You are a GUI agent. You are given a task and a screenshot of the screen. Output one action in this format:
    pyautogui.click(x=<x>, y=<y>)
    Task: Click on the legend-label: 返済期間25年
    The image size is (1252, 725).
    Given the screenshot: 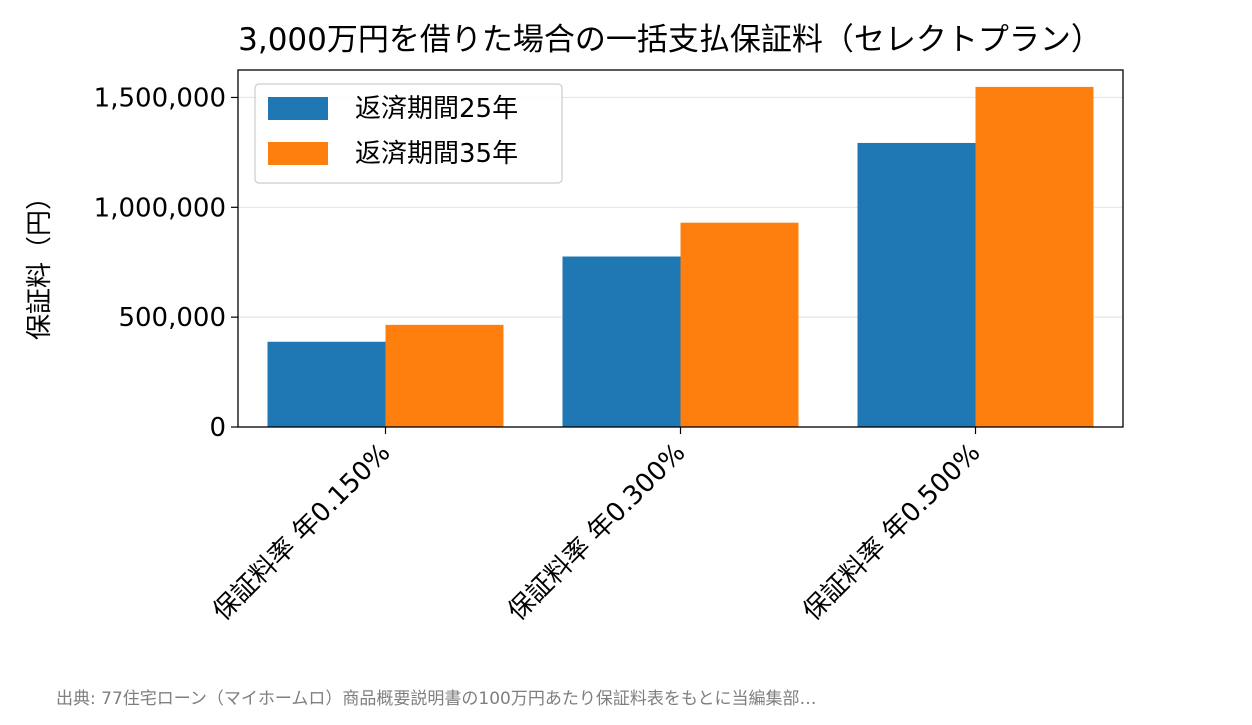 What is the action you would take?
    pyautogui.click(x=436, y=109)
    